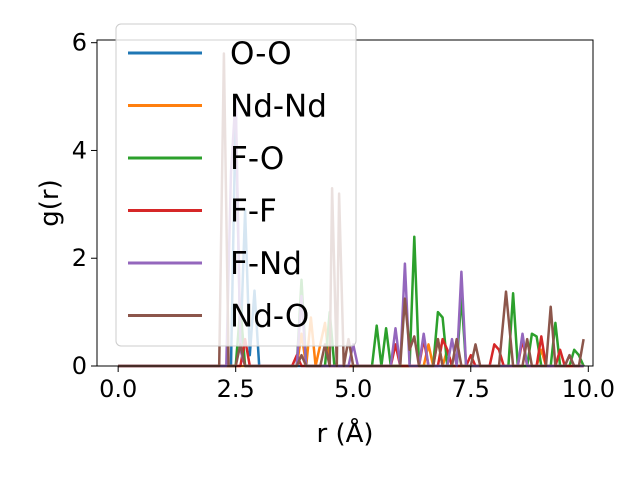 The height and width of the screenshot is (485, 640). Describe the element at coordinates (344, 433) in the screenshot. I see `x-axis-label: r (Å)` at that location.